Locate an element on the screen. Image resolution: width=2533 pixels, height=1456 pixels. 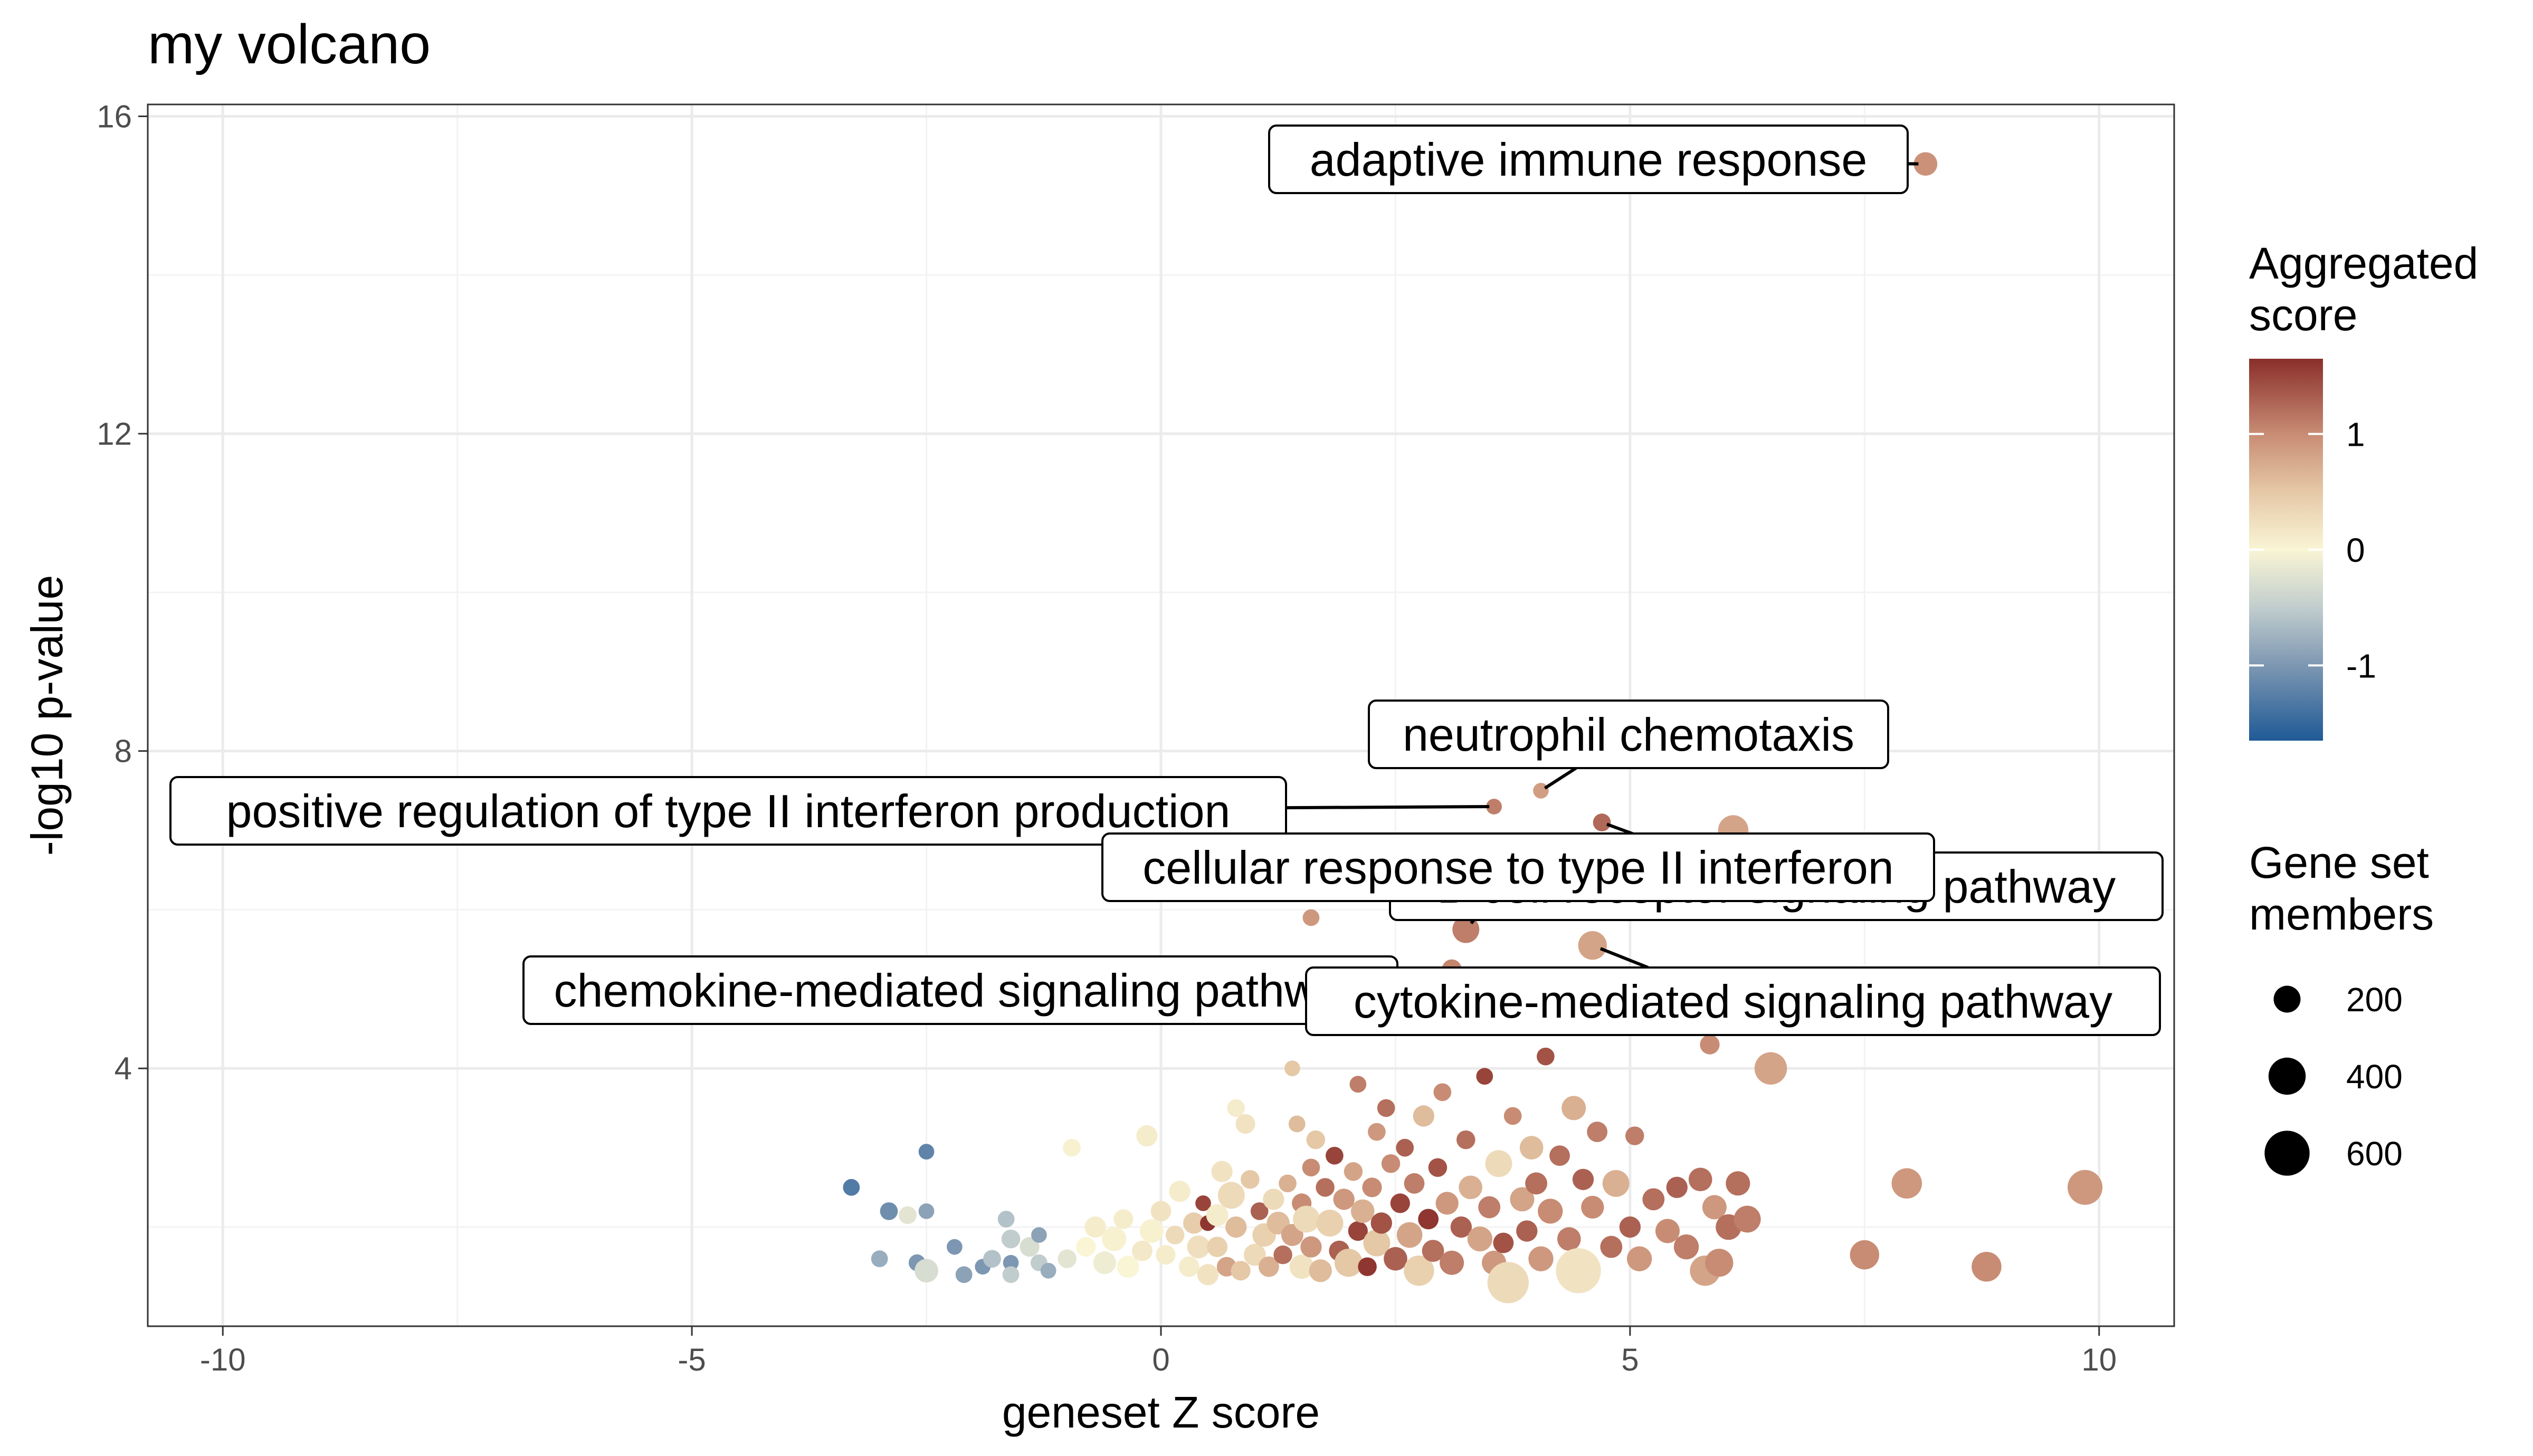
color-legend-title-line-2: score is located at coordinates (2303, 315).